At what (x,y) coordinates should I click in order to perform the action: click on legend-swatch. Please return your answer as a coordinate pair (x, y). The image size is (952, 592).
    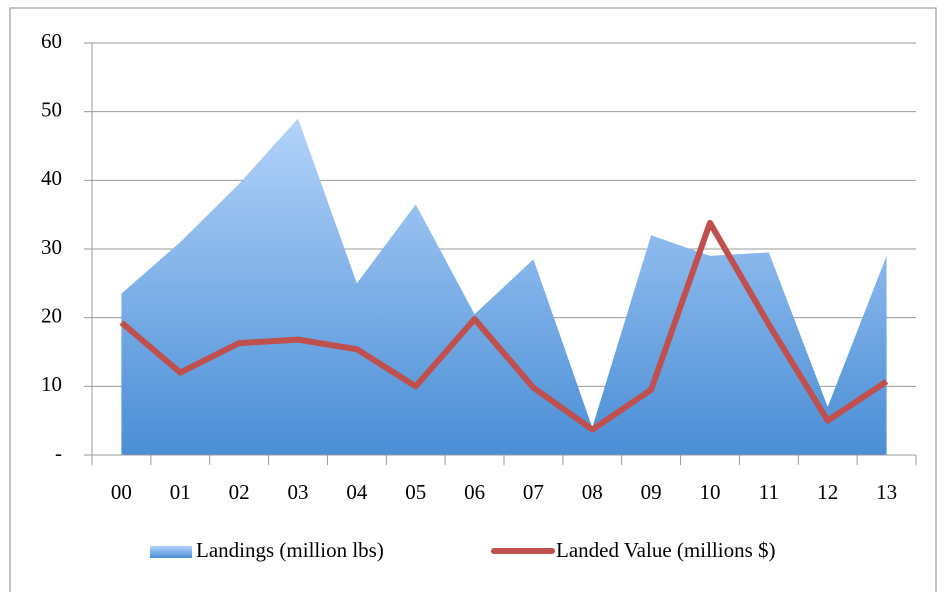
    Looking at the image, I should click on (171, 552).